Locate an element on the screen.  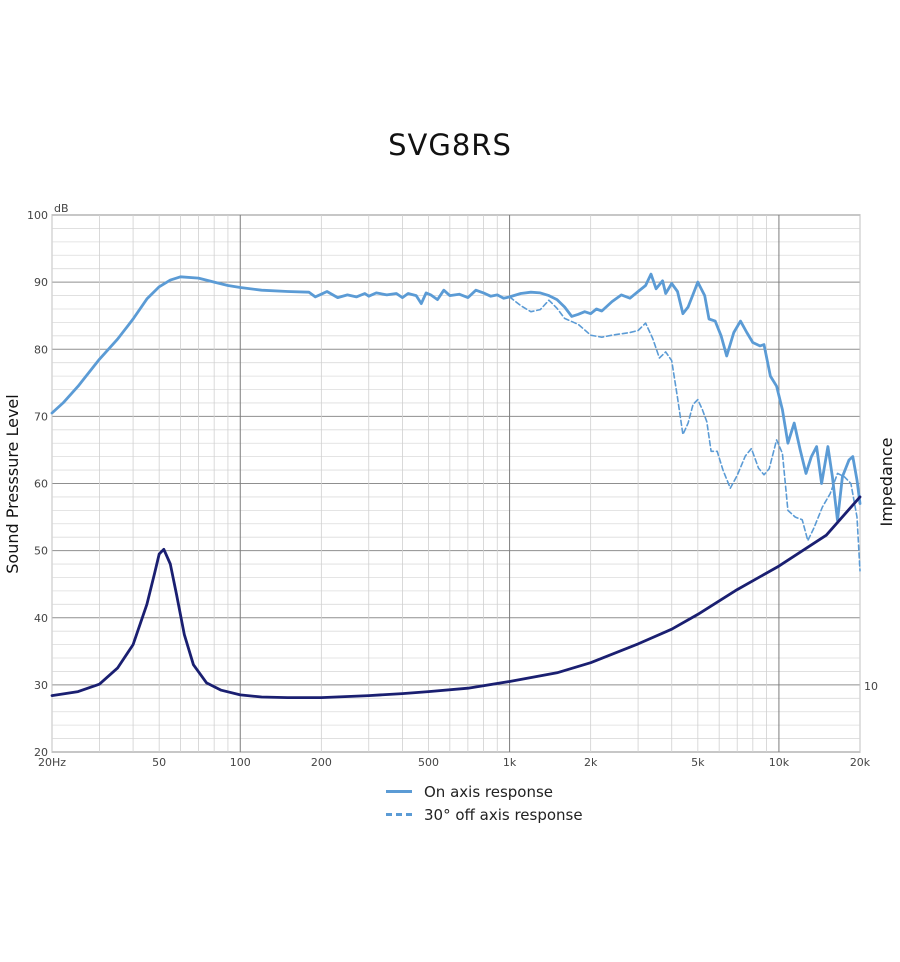
y-tick-label: 90 is located at coordinates (41, 282).